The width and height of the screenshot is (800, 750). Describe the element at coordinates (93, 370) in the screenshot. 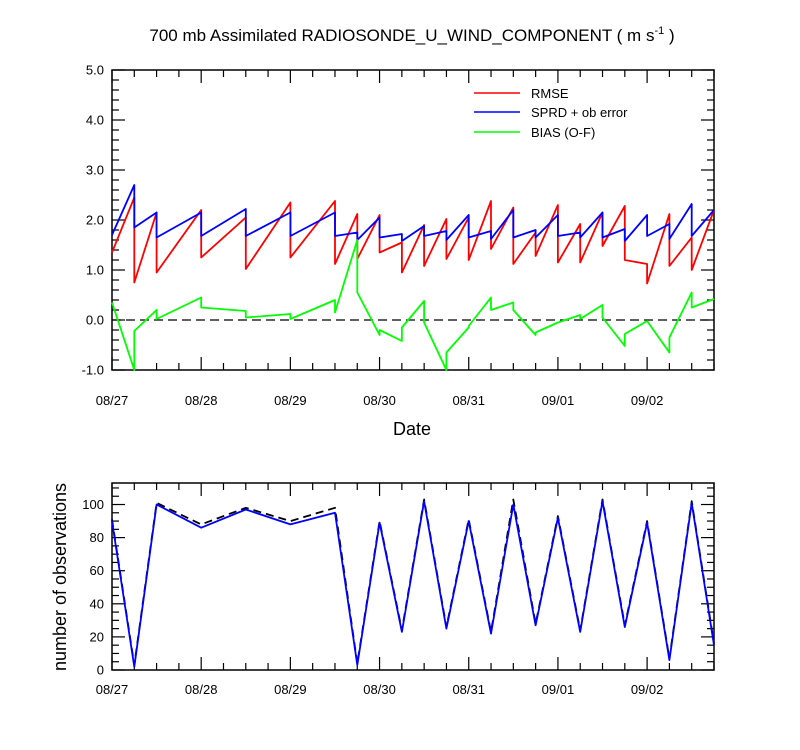

I see `top-ytick-label: -1.0` at that location.